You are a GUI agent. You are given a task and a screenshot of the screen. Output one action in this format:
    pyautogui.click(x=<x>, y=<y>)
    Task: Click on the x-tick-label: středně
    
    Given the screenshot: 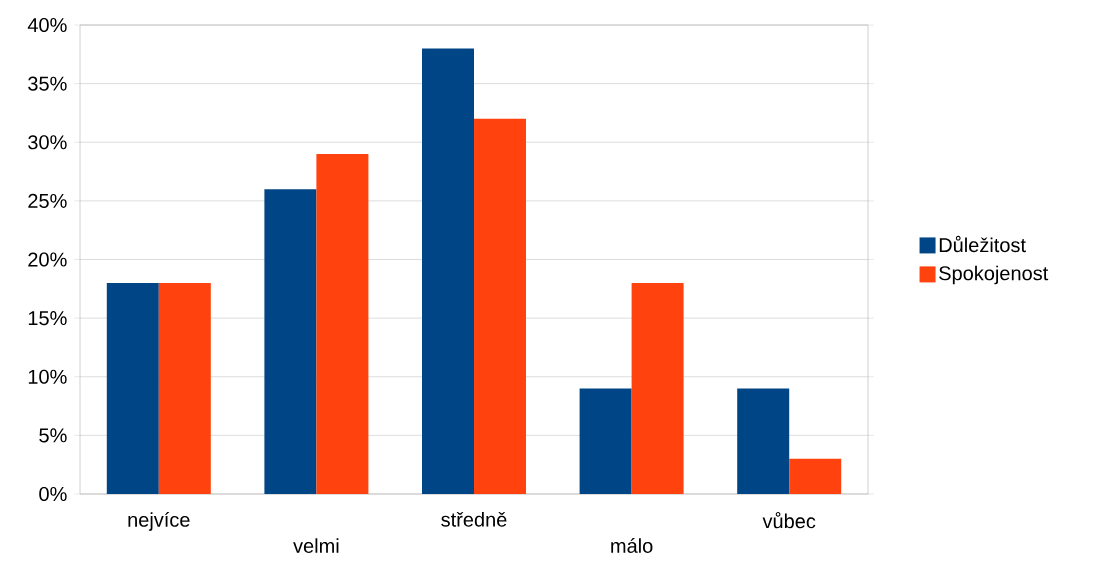 What is the action you would take?
    pyautogui.click(x=474, y=519)
    